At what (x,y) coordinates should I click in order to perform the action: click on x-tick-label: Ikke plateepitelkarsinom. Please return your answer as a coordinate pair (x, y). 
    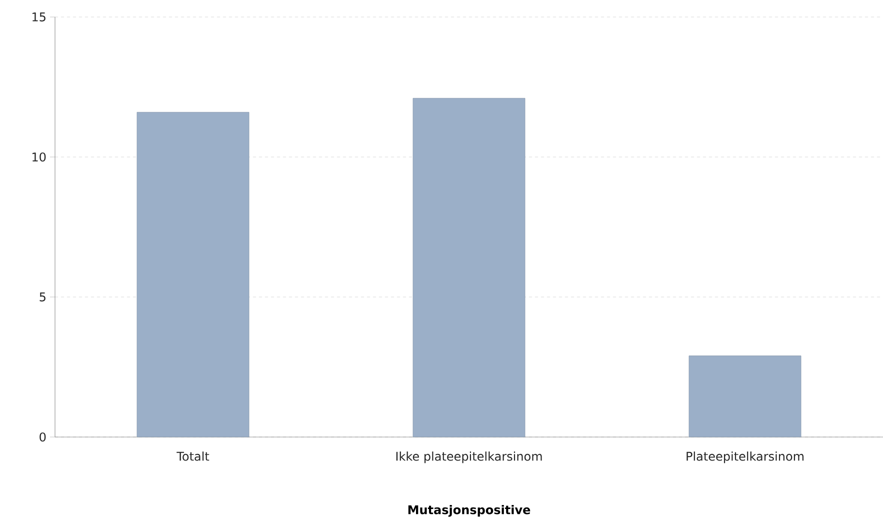
    Looking at the image, I should click on (469, 458).